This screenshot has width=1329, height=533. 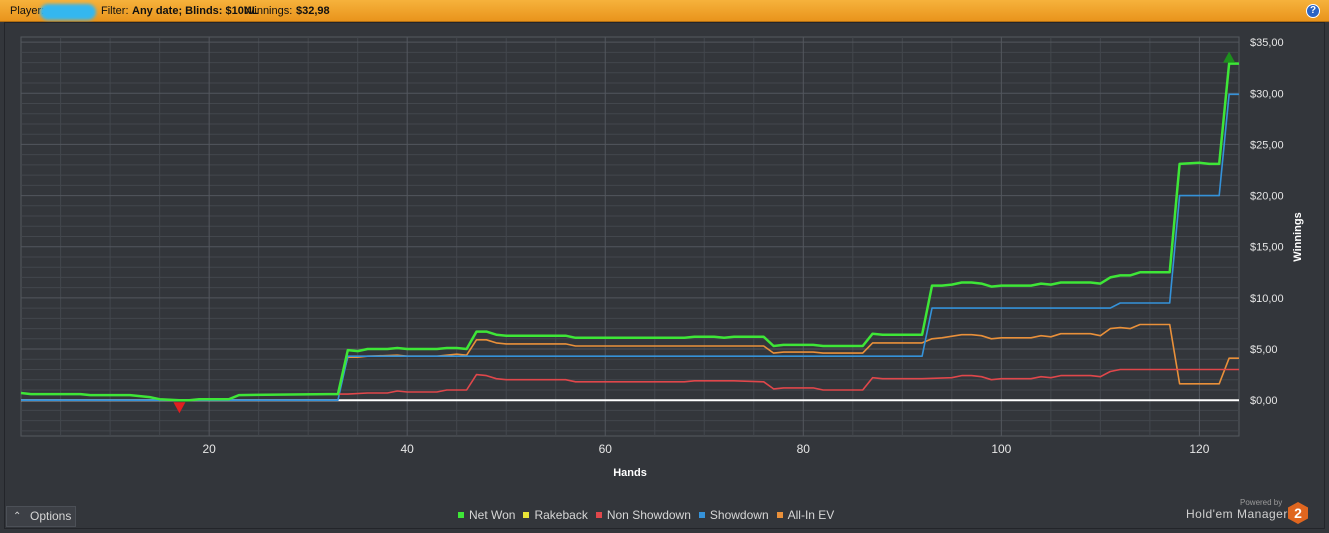 I want to click on legend-item-net-won: Net Won, so click(x=486, y=515).